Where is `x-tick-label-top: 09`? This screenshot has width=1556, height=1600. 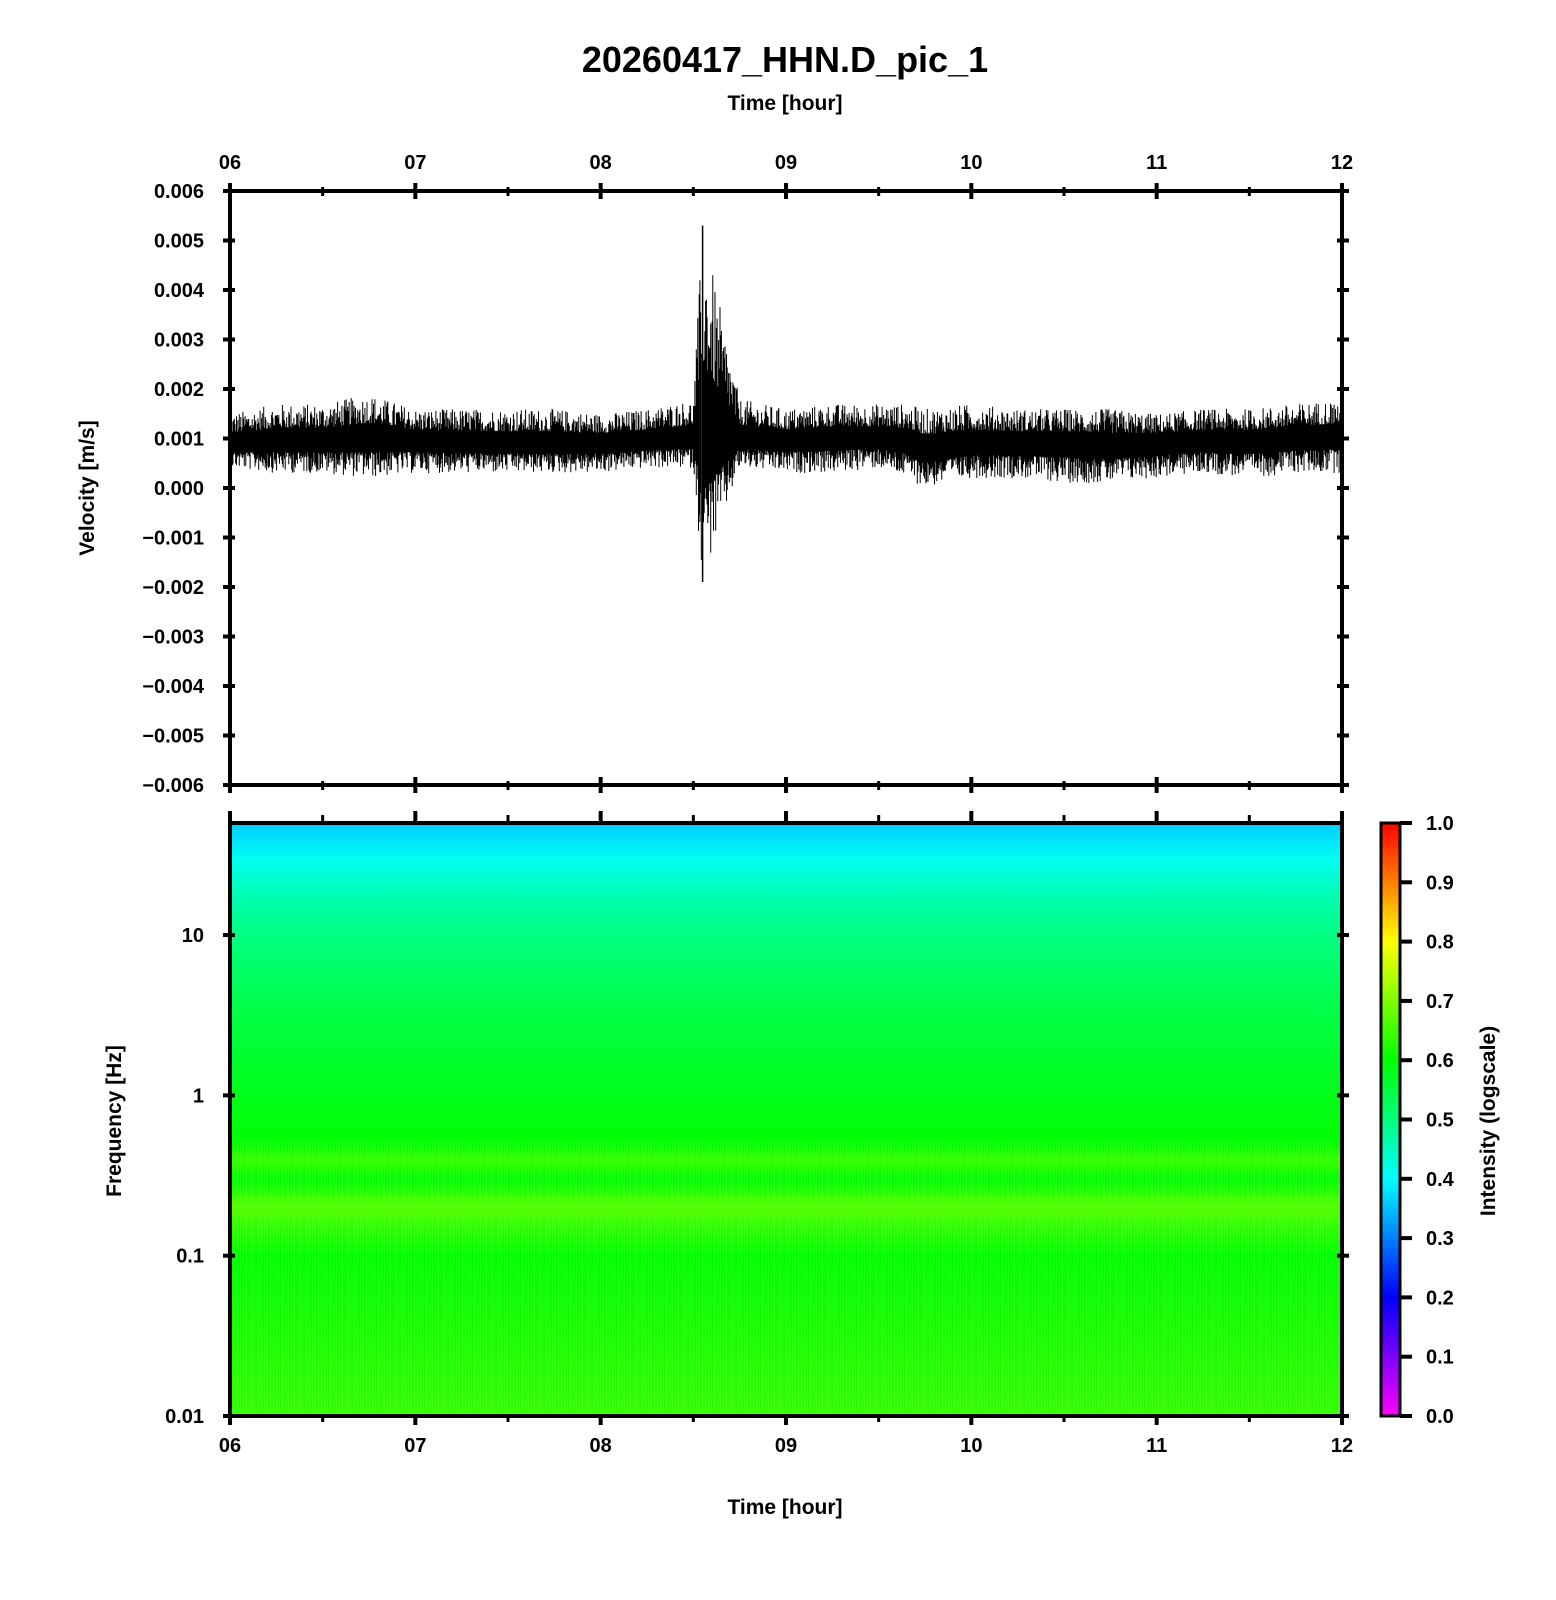
x-tick-label-top: 09 is located at coordinates (786, 163).